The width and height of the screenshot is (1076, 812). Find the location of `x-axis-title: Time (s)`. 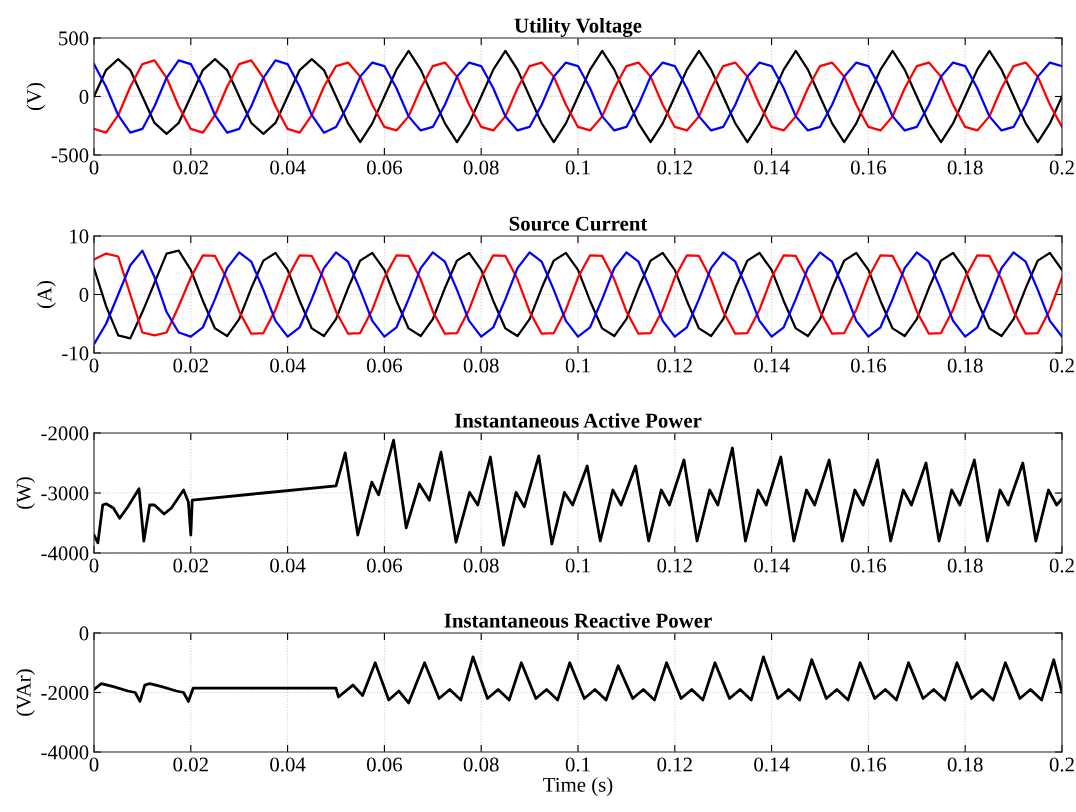

x-axis-title: Time (s) is located at coordinates (578, 787).